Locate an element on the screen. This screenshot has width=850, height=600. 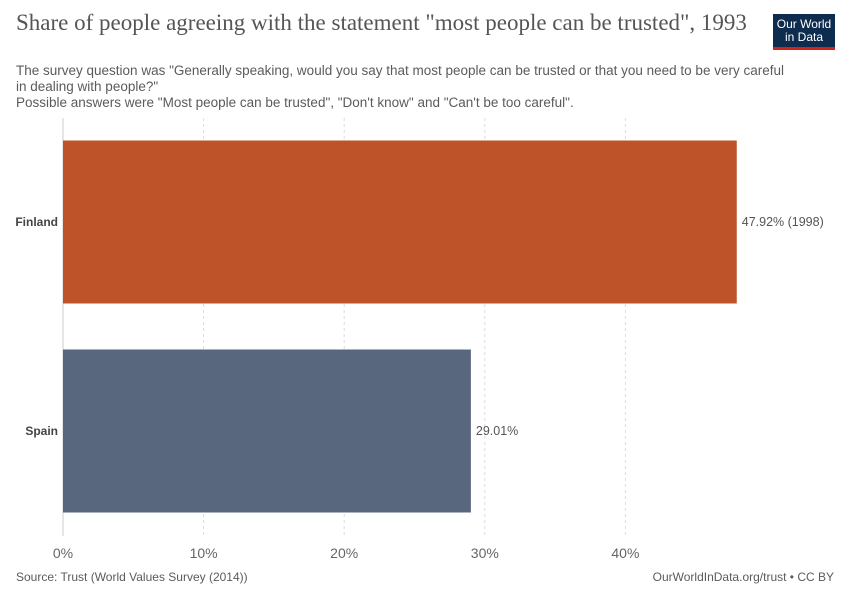
category-label: Finland is located at coordinates (36, 222).